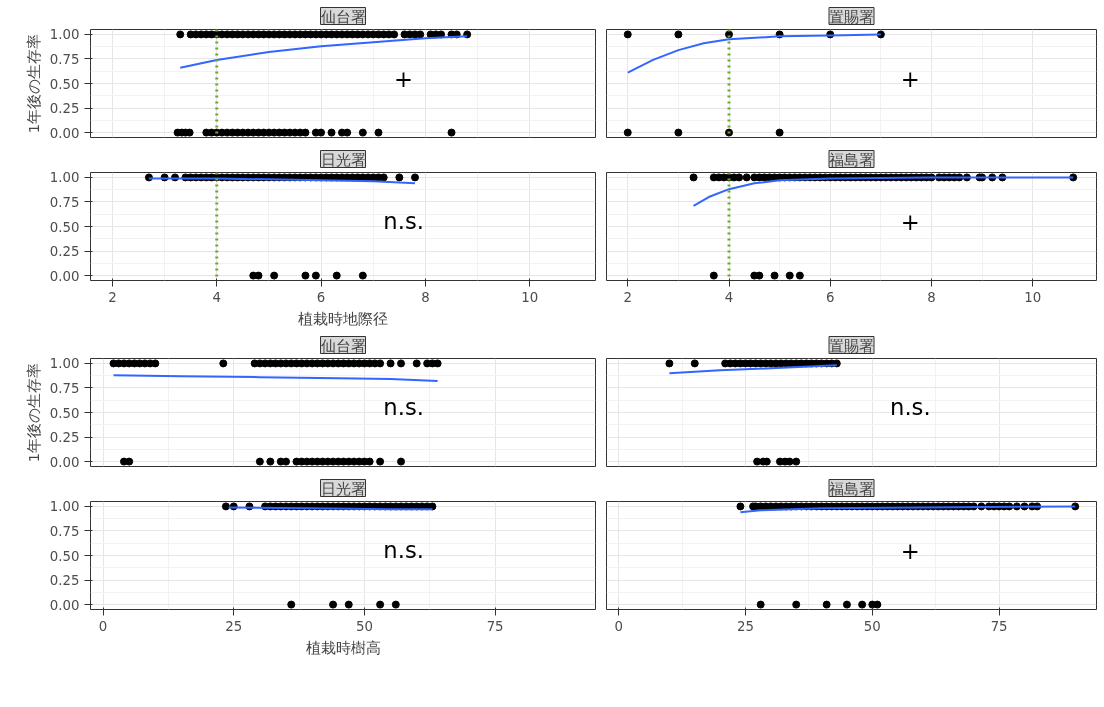 The height and width of the screenshot is (707, 1104). I want to click on x-axis-title: 植栽時地際径, so click(343, 318).